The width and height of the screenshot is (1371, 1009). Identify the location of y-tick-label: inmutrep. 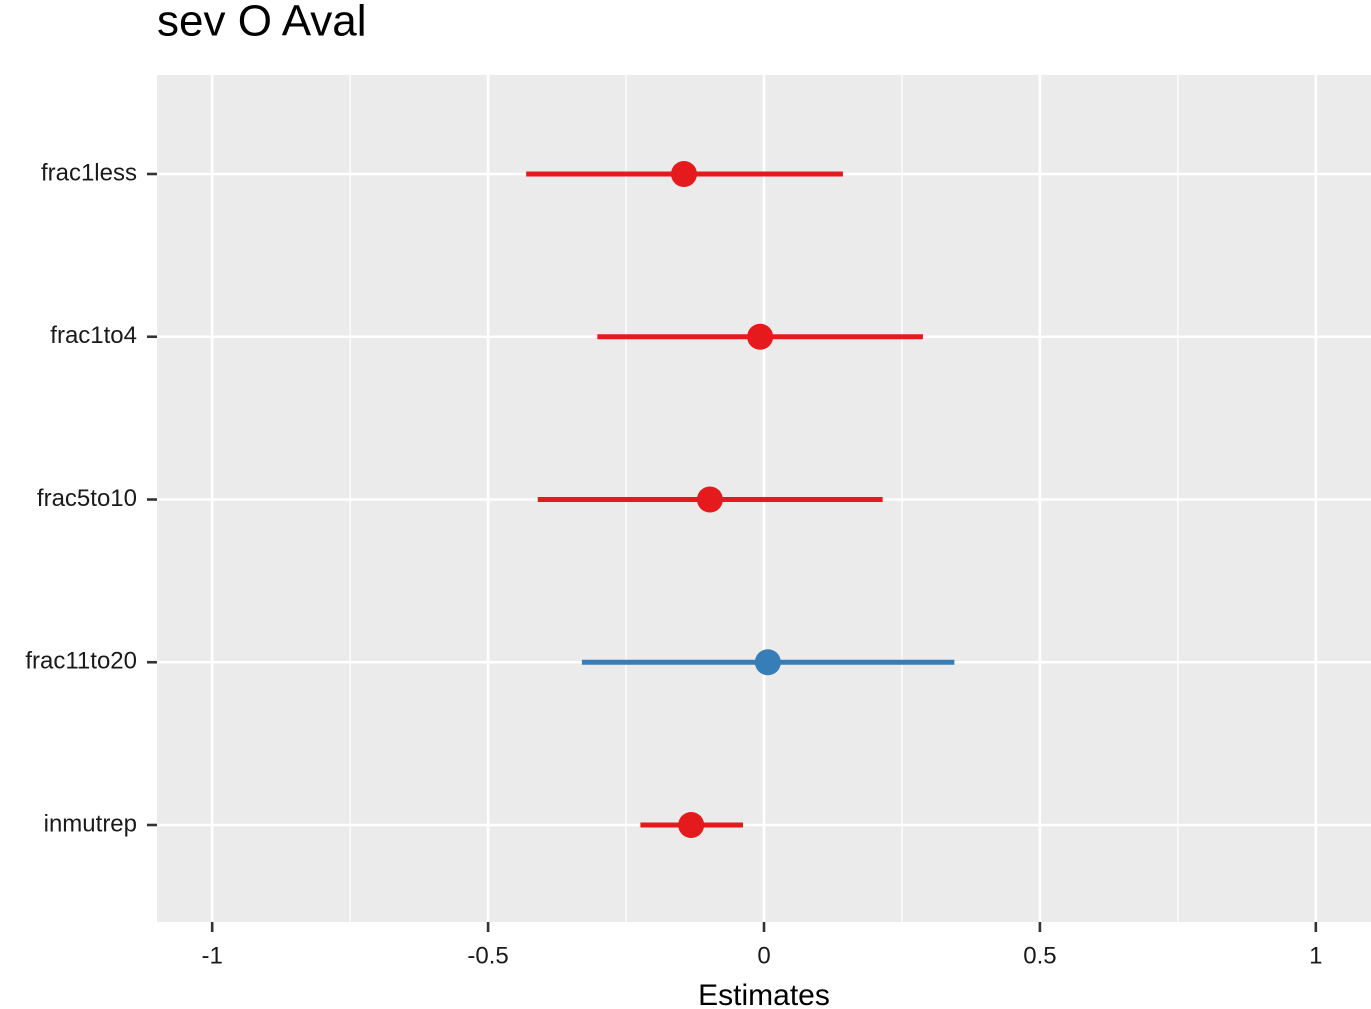
(90, 823).